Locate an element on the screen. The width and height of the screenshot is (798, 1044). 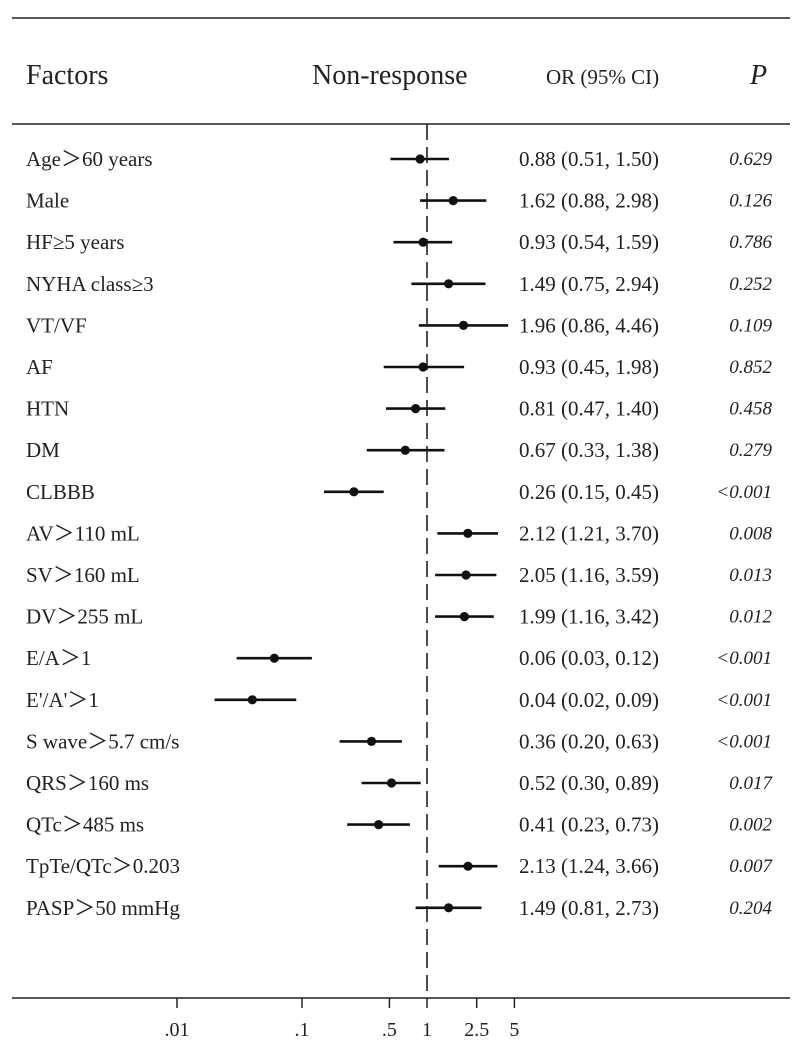
factor-label: TpTe/QTc＞0.203 is located at coordinates (103, 866).